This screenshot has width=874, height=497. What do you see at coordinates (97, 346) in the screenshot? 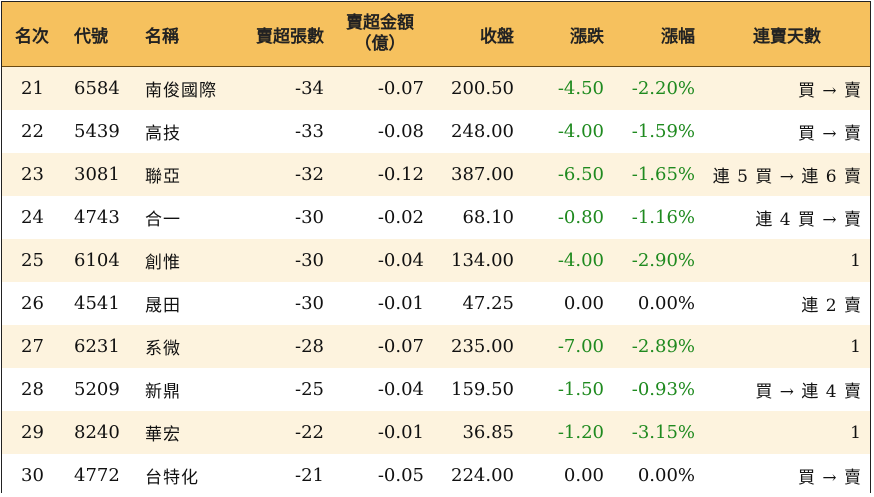
I see `code-cell: 6231` at bounding box center [97, 346].